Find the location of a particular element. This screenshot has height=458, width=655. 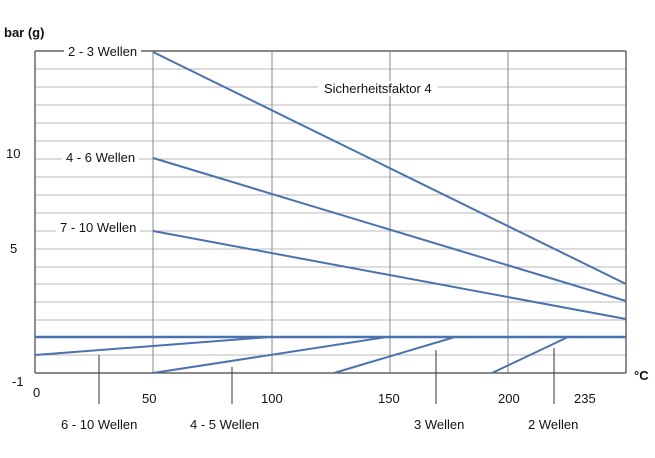

y-tick-10: 10 is located at coordinates (13, 153).